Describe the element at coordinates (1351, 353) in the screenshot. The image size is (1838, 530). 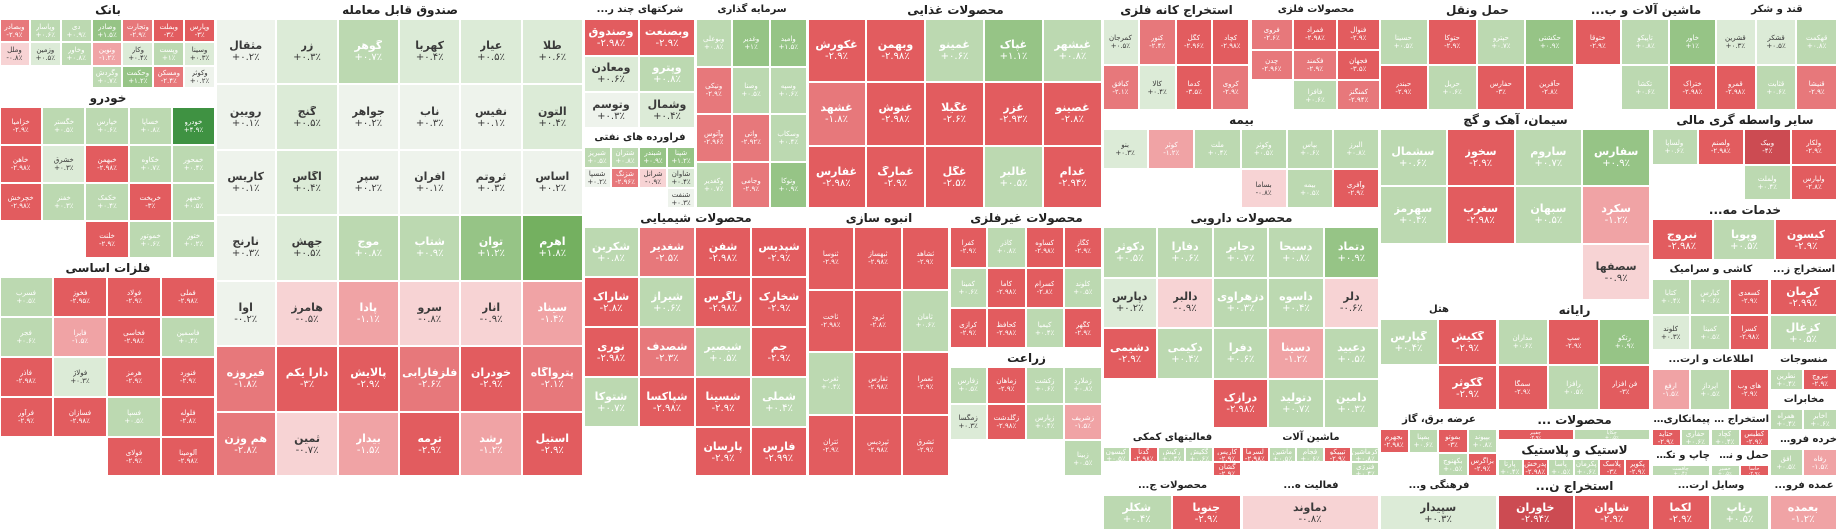
I see `stock-tile: دعبید +۰.۵٪` at that location.